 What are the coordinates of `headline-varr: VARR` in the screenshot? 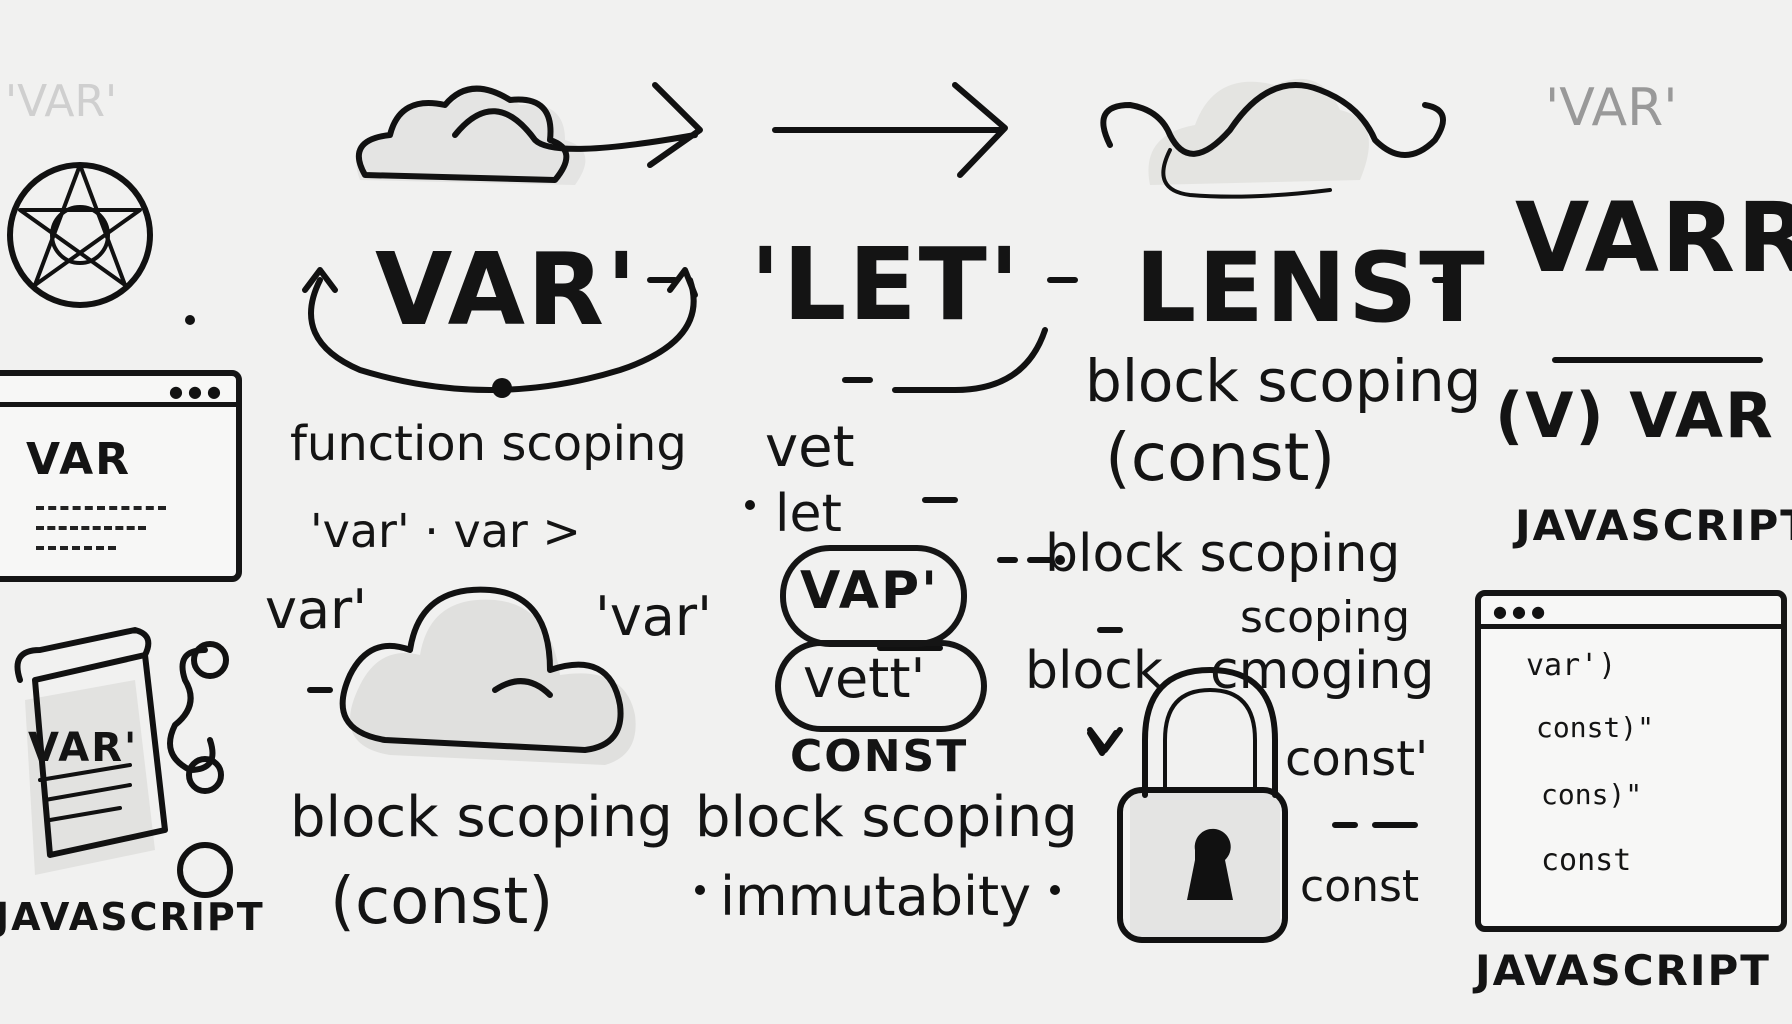 It's located at (1653, 238).